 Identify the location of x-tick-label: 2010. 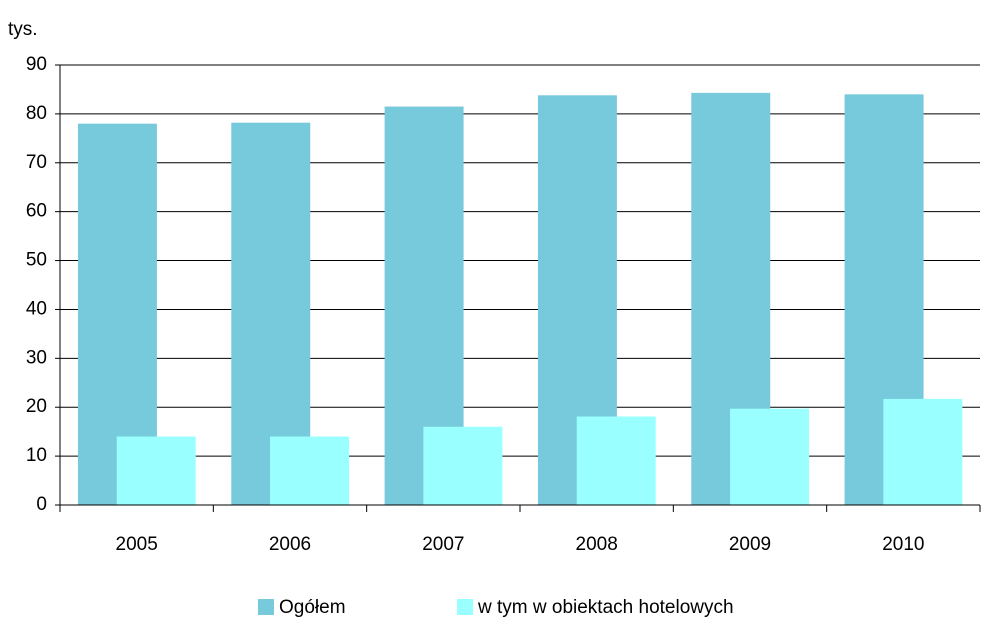
(903, 544).